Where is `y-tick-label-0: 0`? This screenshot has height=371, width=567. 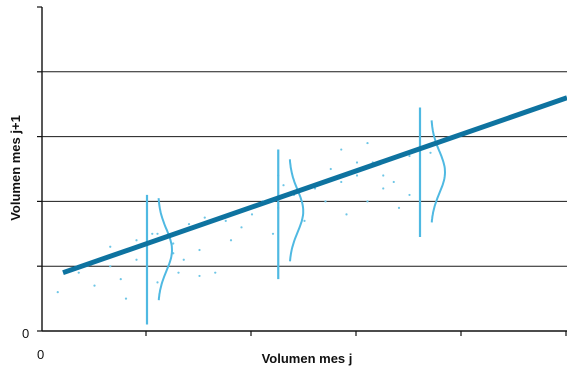
y-tick-label-0: 0 is located at coordinates (25, 333).